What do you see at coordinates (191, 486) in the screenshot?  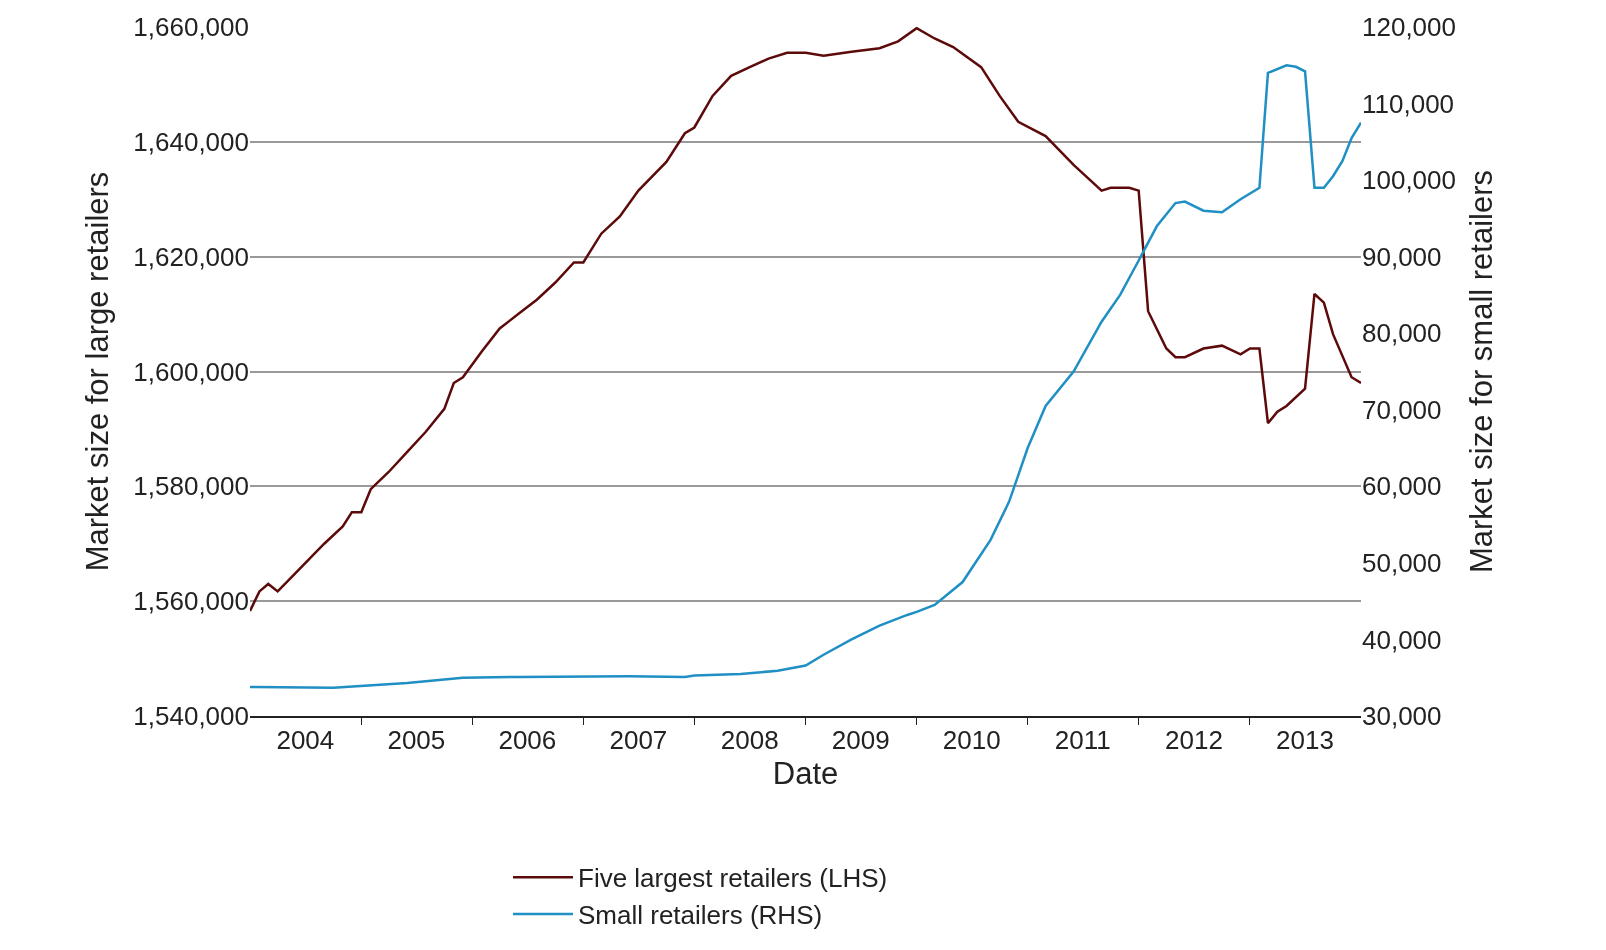 I see `y-tick-label: 1,580,000` at bounding box center [191, 486].